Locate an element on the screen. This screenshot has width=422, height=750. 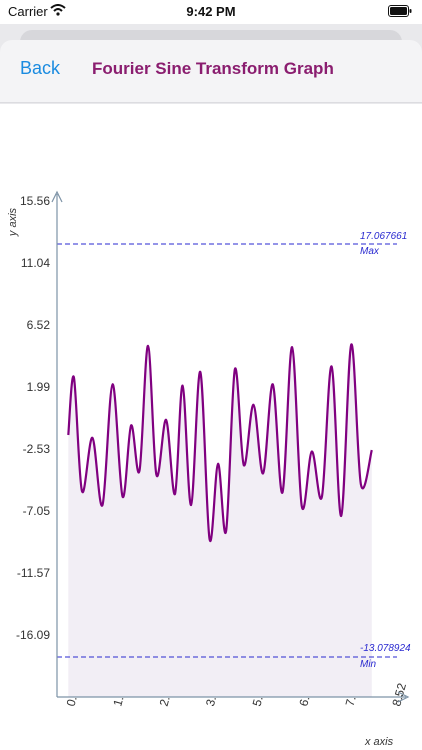
y-axis-arrow-icon is located at coordinates (57, 196).